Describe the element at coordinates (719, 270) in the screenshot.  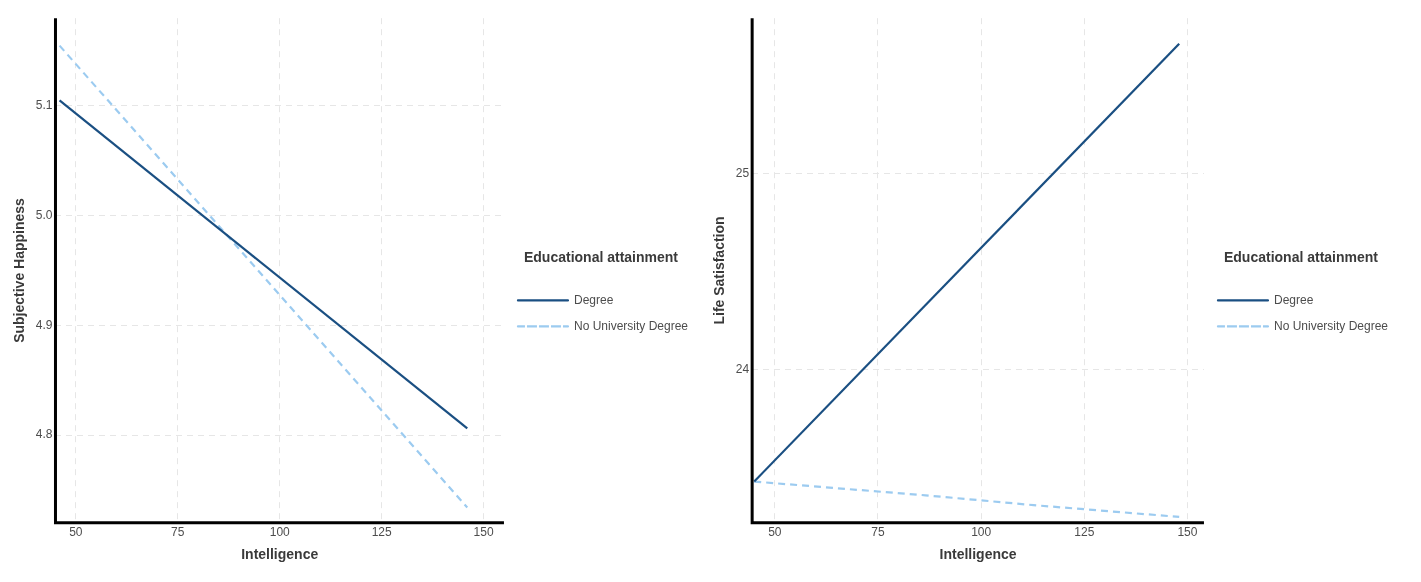
I see `y-axis-title: Life Satisfaction` at that location.